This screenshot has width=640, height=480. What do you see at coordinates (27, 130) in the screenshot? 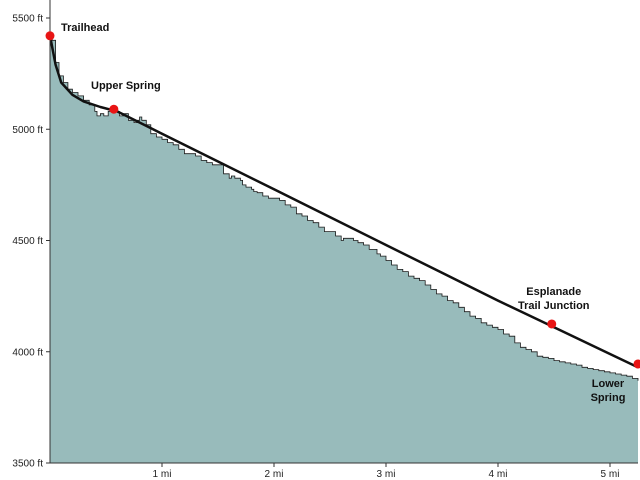
I see `y-tick-label: 5000 ft` at bounding box center [27, 130].